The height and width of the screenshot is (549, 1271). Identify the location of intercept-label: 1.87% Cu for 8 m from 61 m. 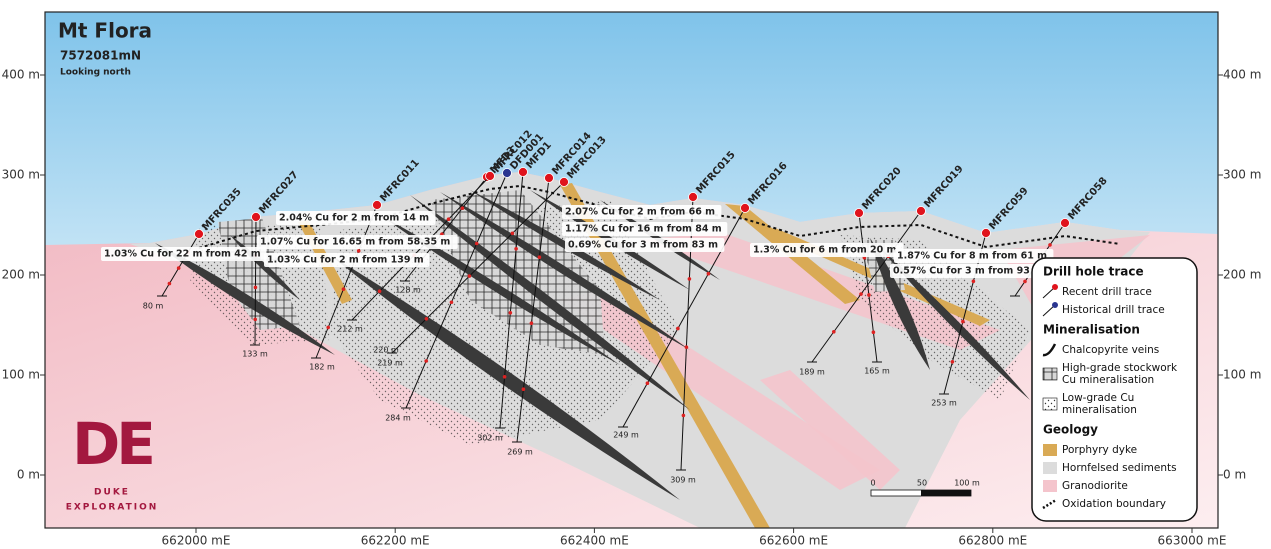
(972, 256).